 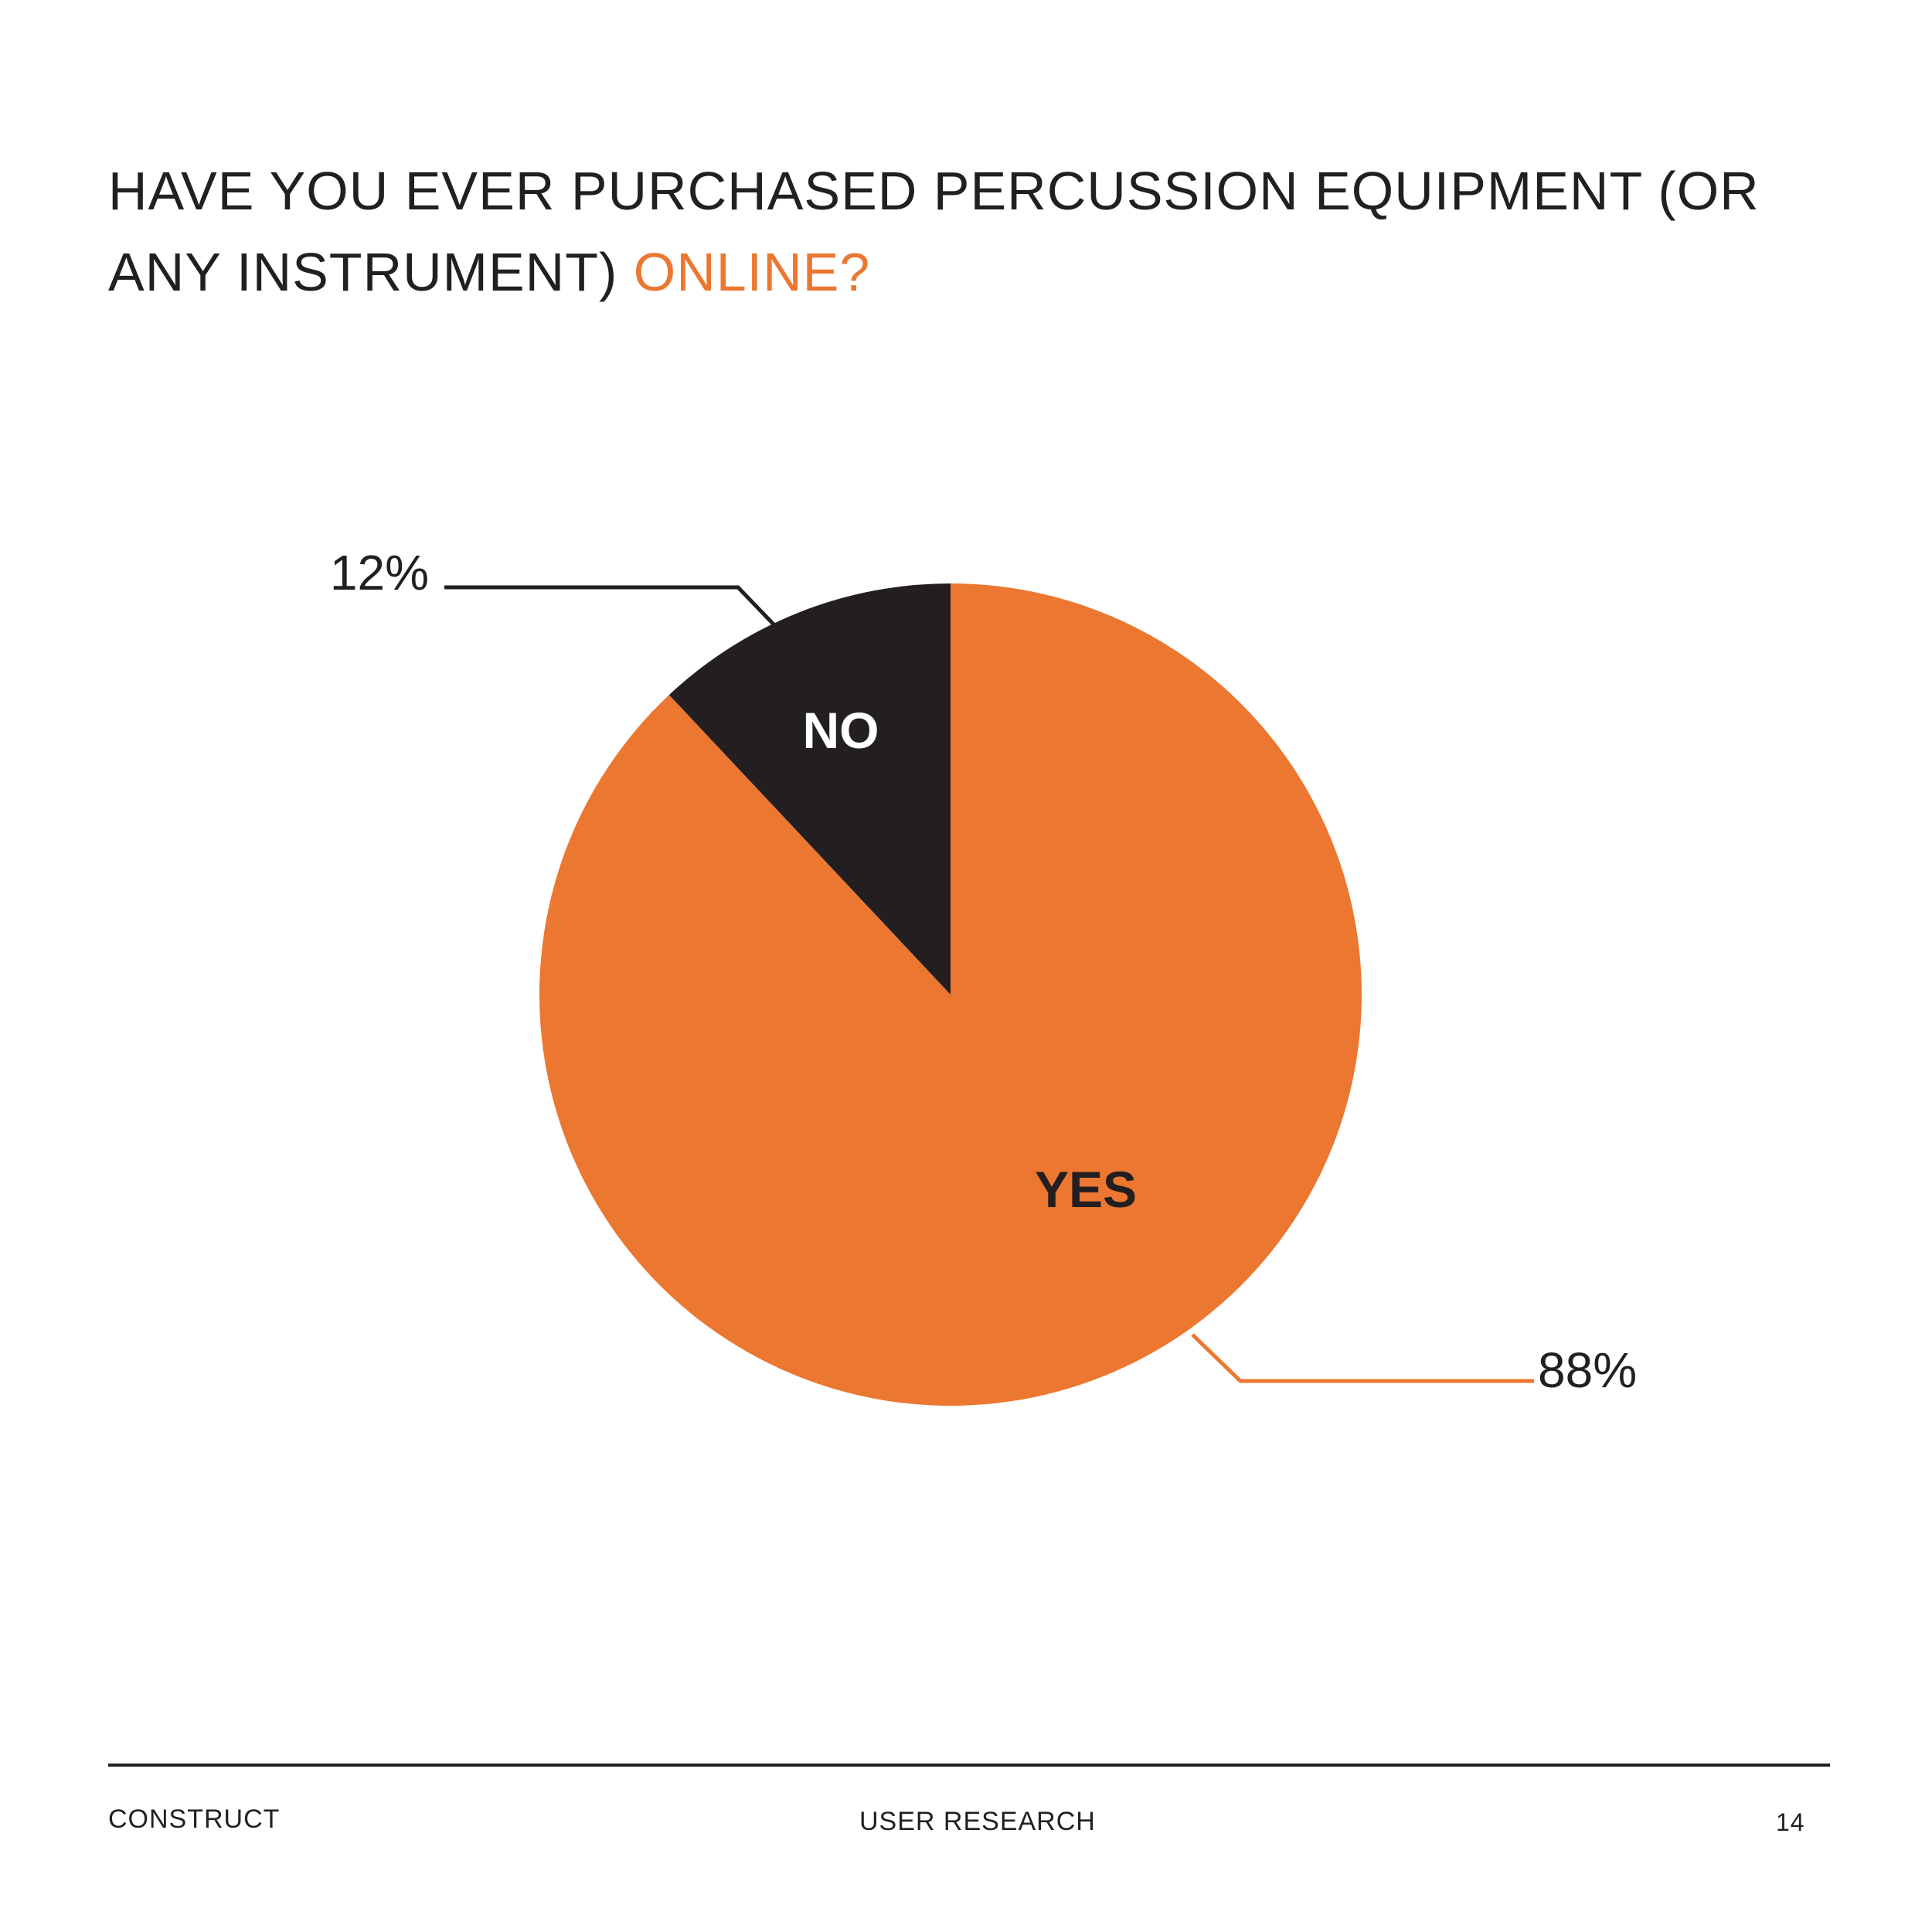 I want to click on value-label-yes: 88%, so click(x=1587, y=1370).